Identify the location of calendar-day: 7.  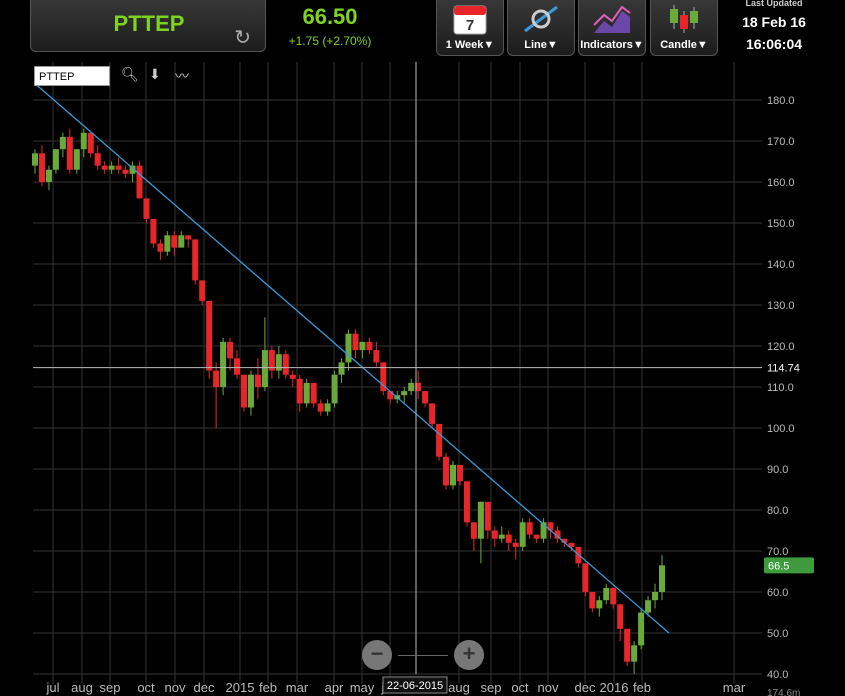
(470, 25).